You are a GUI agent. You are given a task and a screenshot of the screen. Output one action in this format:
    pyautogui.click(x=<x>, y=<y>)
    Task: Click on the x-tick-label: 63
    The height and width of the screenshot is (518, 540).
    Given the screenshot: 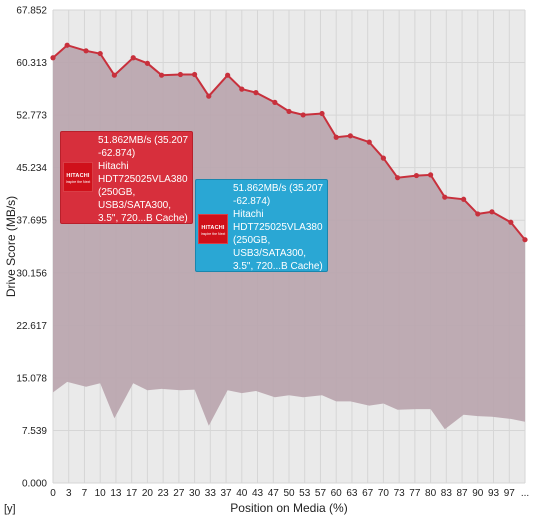 What is the action you would take?
    pyautogui.click(x=352, y=493)
    